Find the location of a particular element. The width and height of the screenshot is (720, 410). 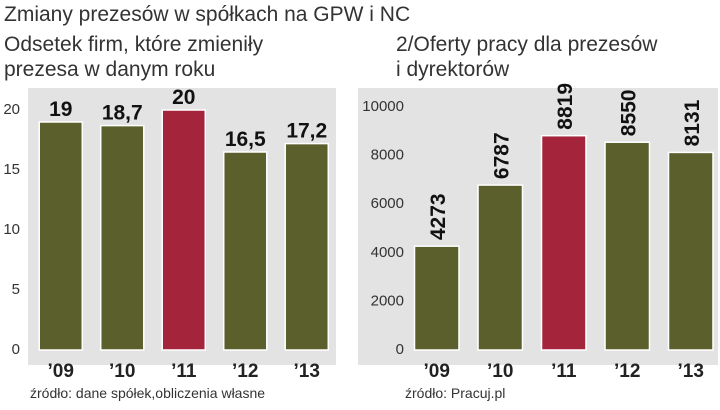

chart-subtitle: i dyrektorów is located at coordinates (453, 69).